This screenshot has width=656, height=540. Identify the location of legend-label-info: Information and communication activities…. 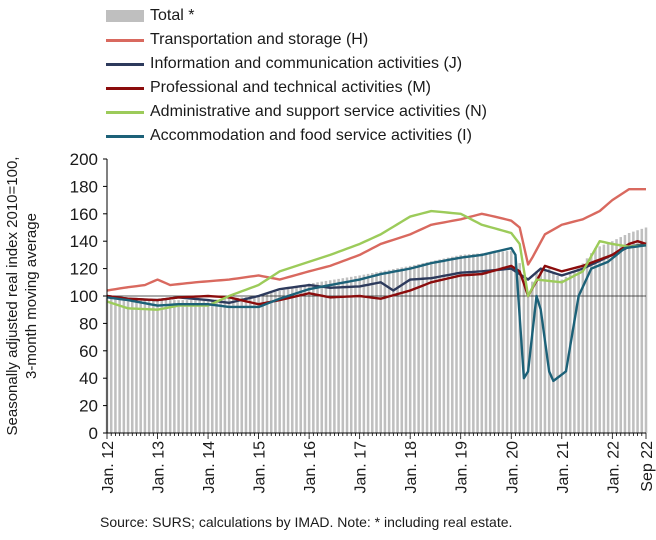
(306, 63).